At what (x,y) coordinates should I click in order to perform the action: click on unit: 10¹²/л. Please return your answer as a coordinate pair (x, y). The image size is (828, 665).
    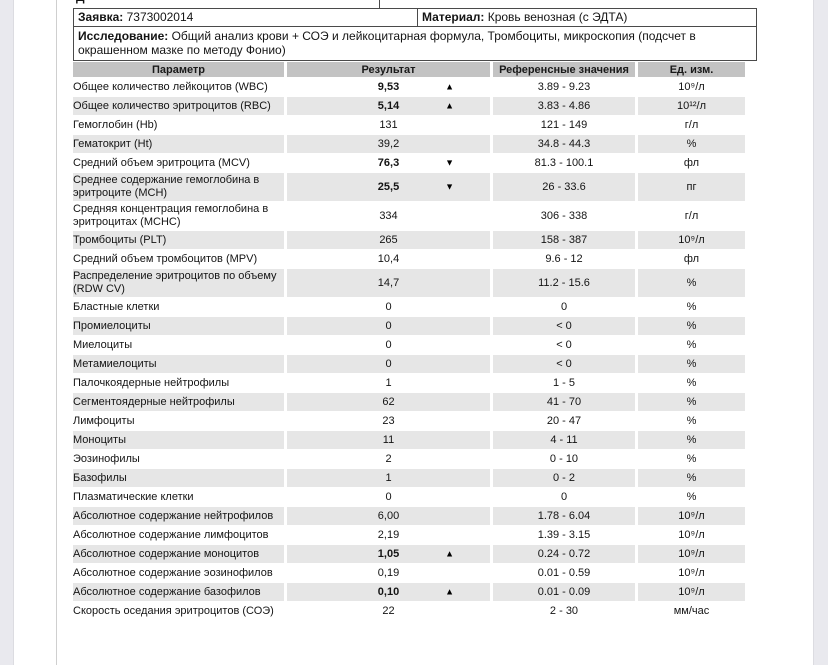
    Looking at the image, I should click on (691, 106).